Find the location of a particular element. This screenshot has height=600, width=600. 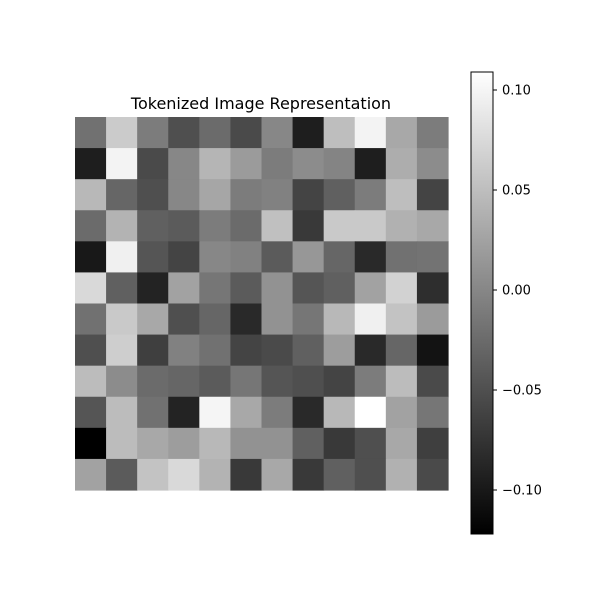

colorbar-gradient is located at coordinates (482, 303).